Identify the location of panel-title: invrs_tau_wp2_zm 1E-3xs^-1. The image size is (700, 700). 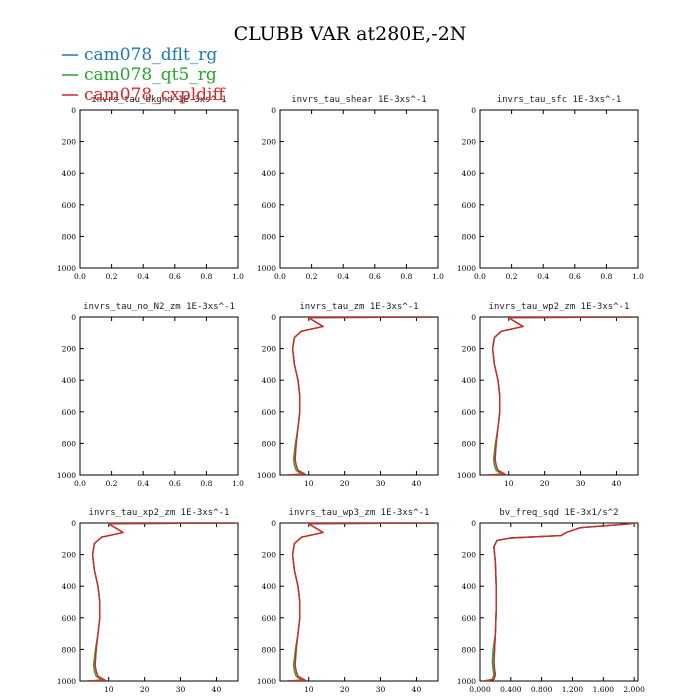
(559, 307).